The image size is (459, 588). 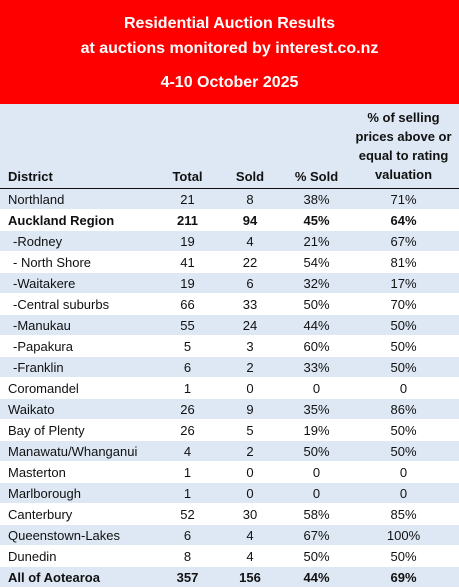 I want to click on table-row: -Franklin 6 2 33% 50%, so click(x=229, y=367).